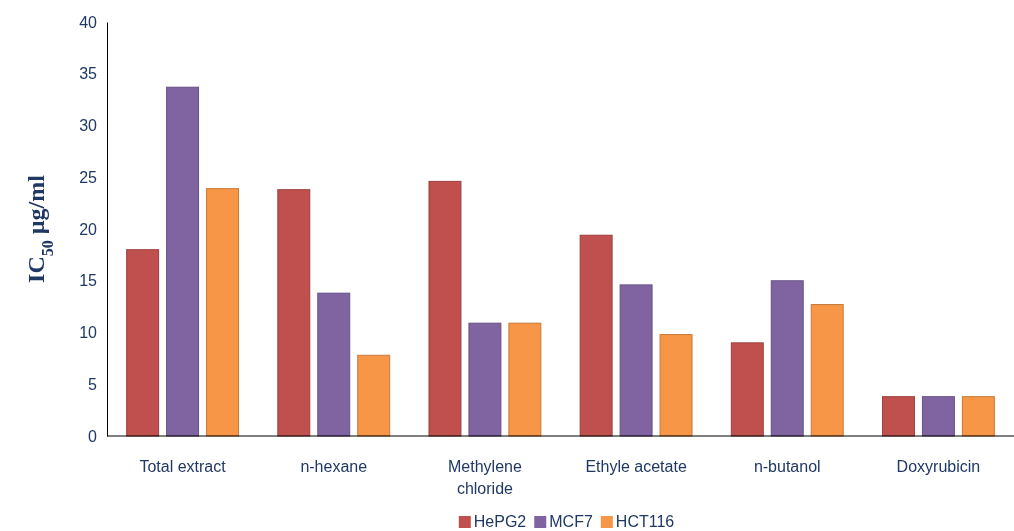 Image resolution: width=1014 pixels, height=531 pixels. I want to click on x-tick-label: n-butanol, so click(787, 466).